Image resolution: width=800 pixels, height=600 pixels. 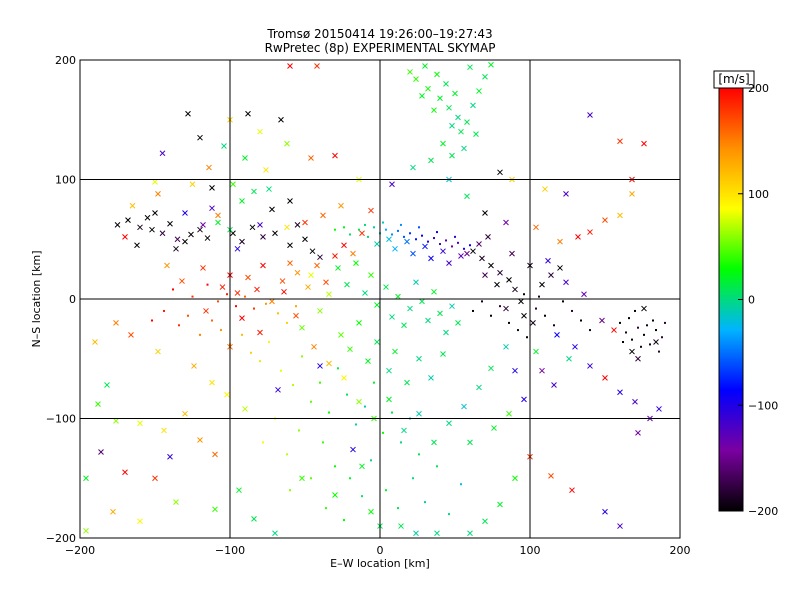 I want to click on colorbar-tick-label: −200, so click(x=763, y=511).